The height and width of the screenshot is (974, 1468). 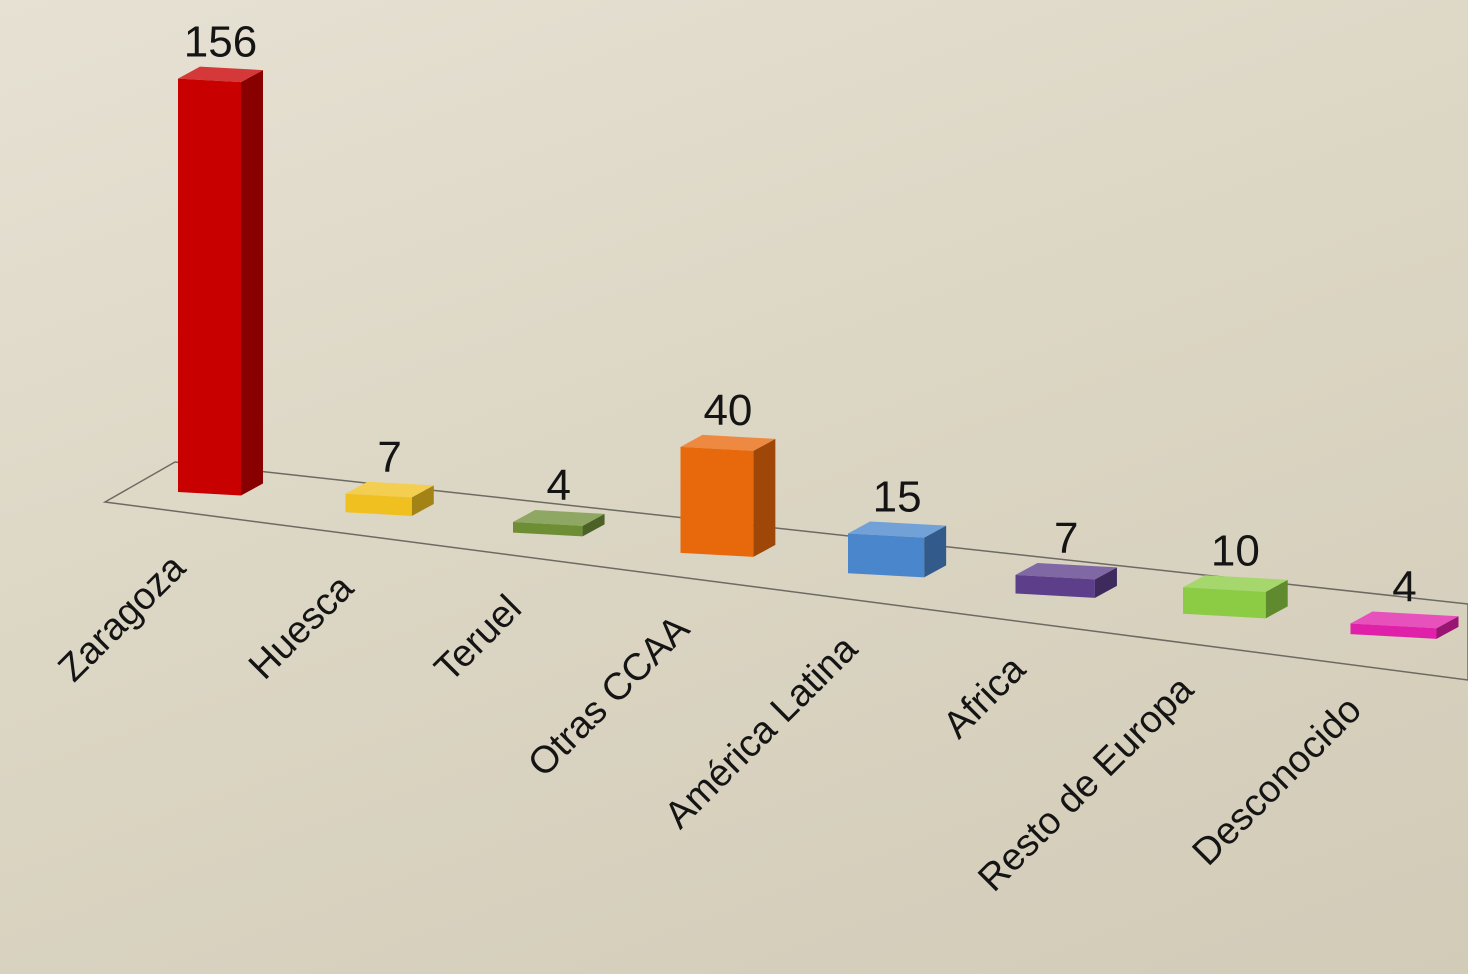 I want to click on bar-top-teruel, so click(x=559, y=518).